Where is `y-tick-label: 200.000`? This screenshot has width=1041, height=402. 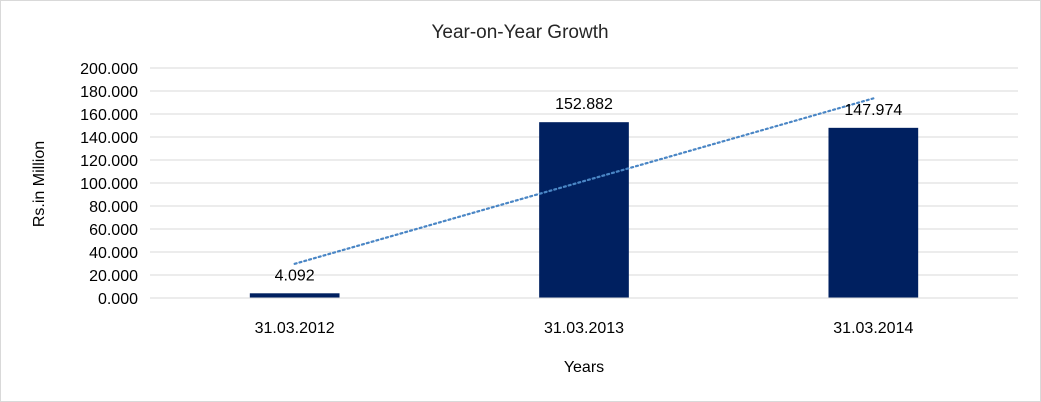
y-tick-label: 200.000 is located at coordinates (109, 69).